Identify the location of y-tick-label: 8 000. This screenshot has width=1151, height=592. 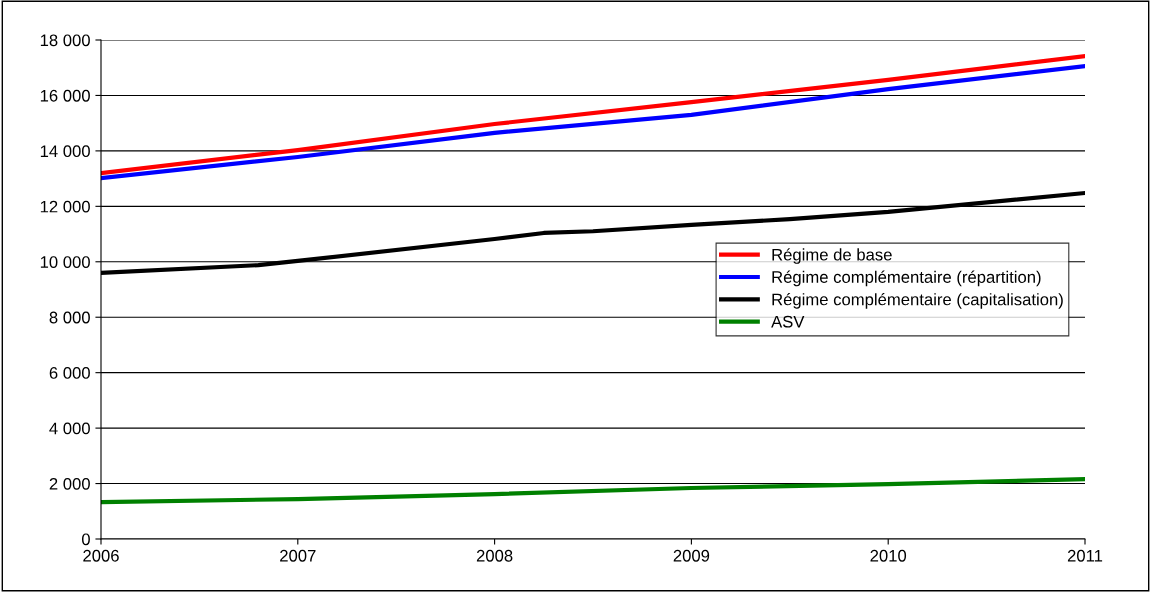
(69, 317).